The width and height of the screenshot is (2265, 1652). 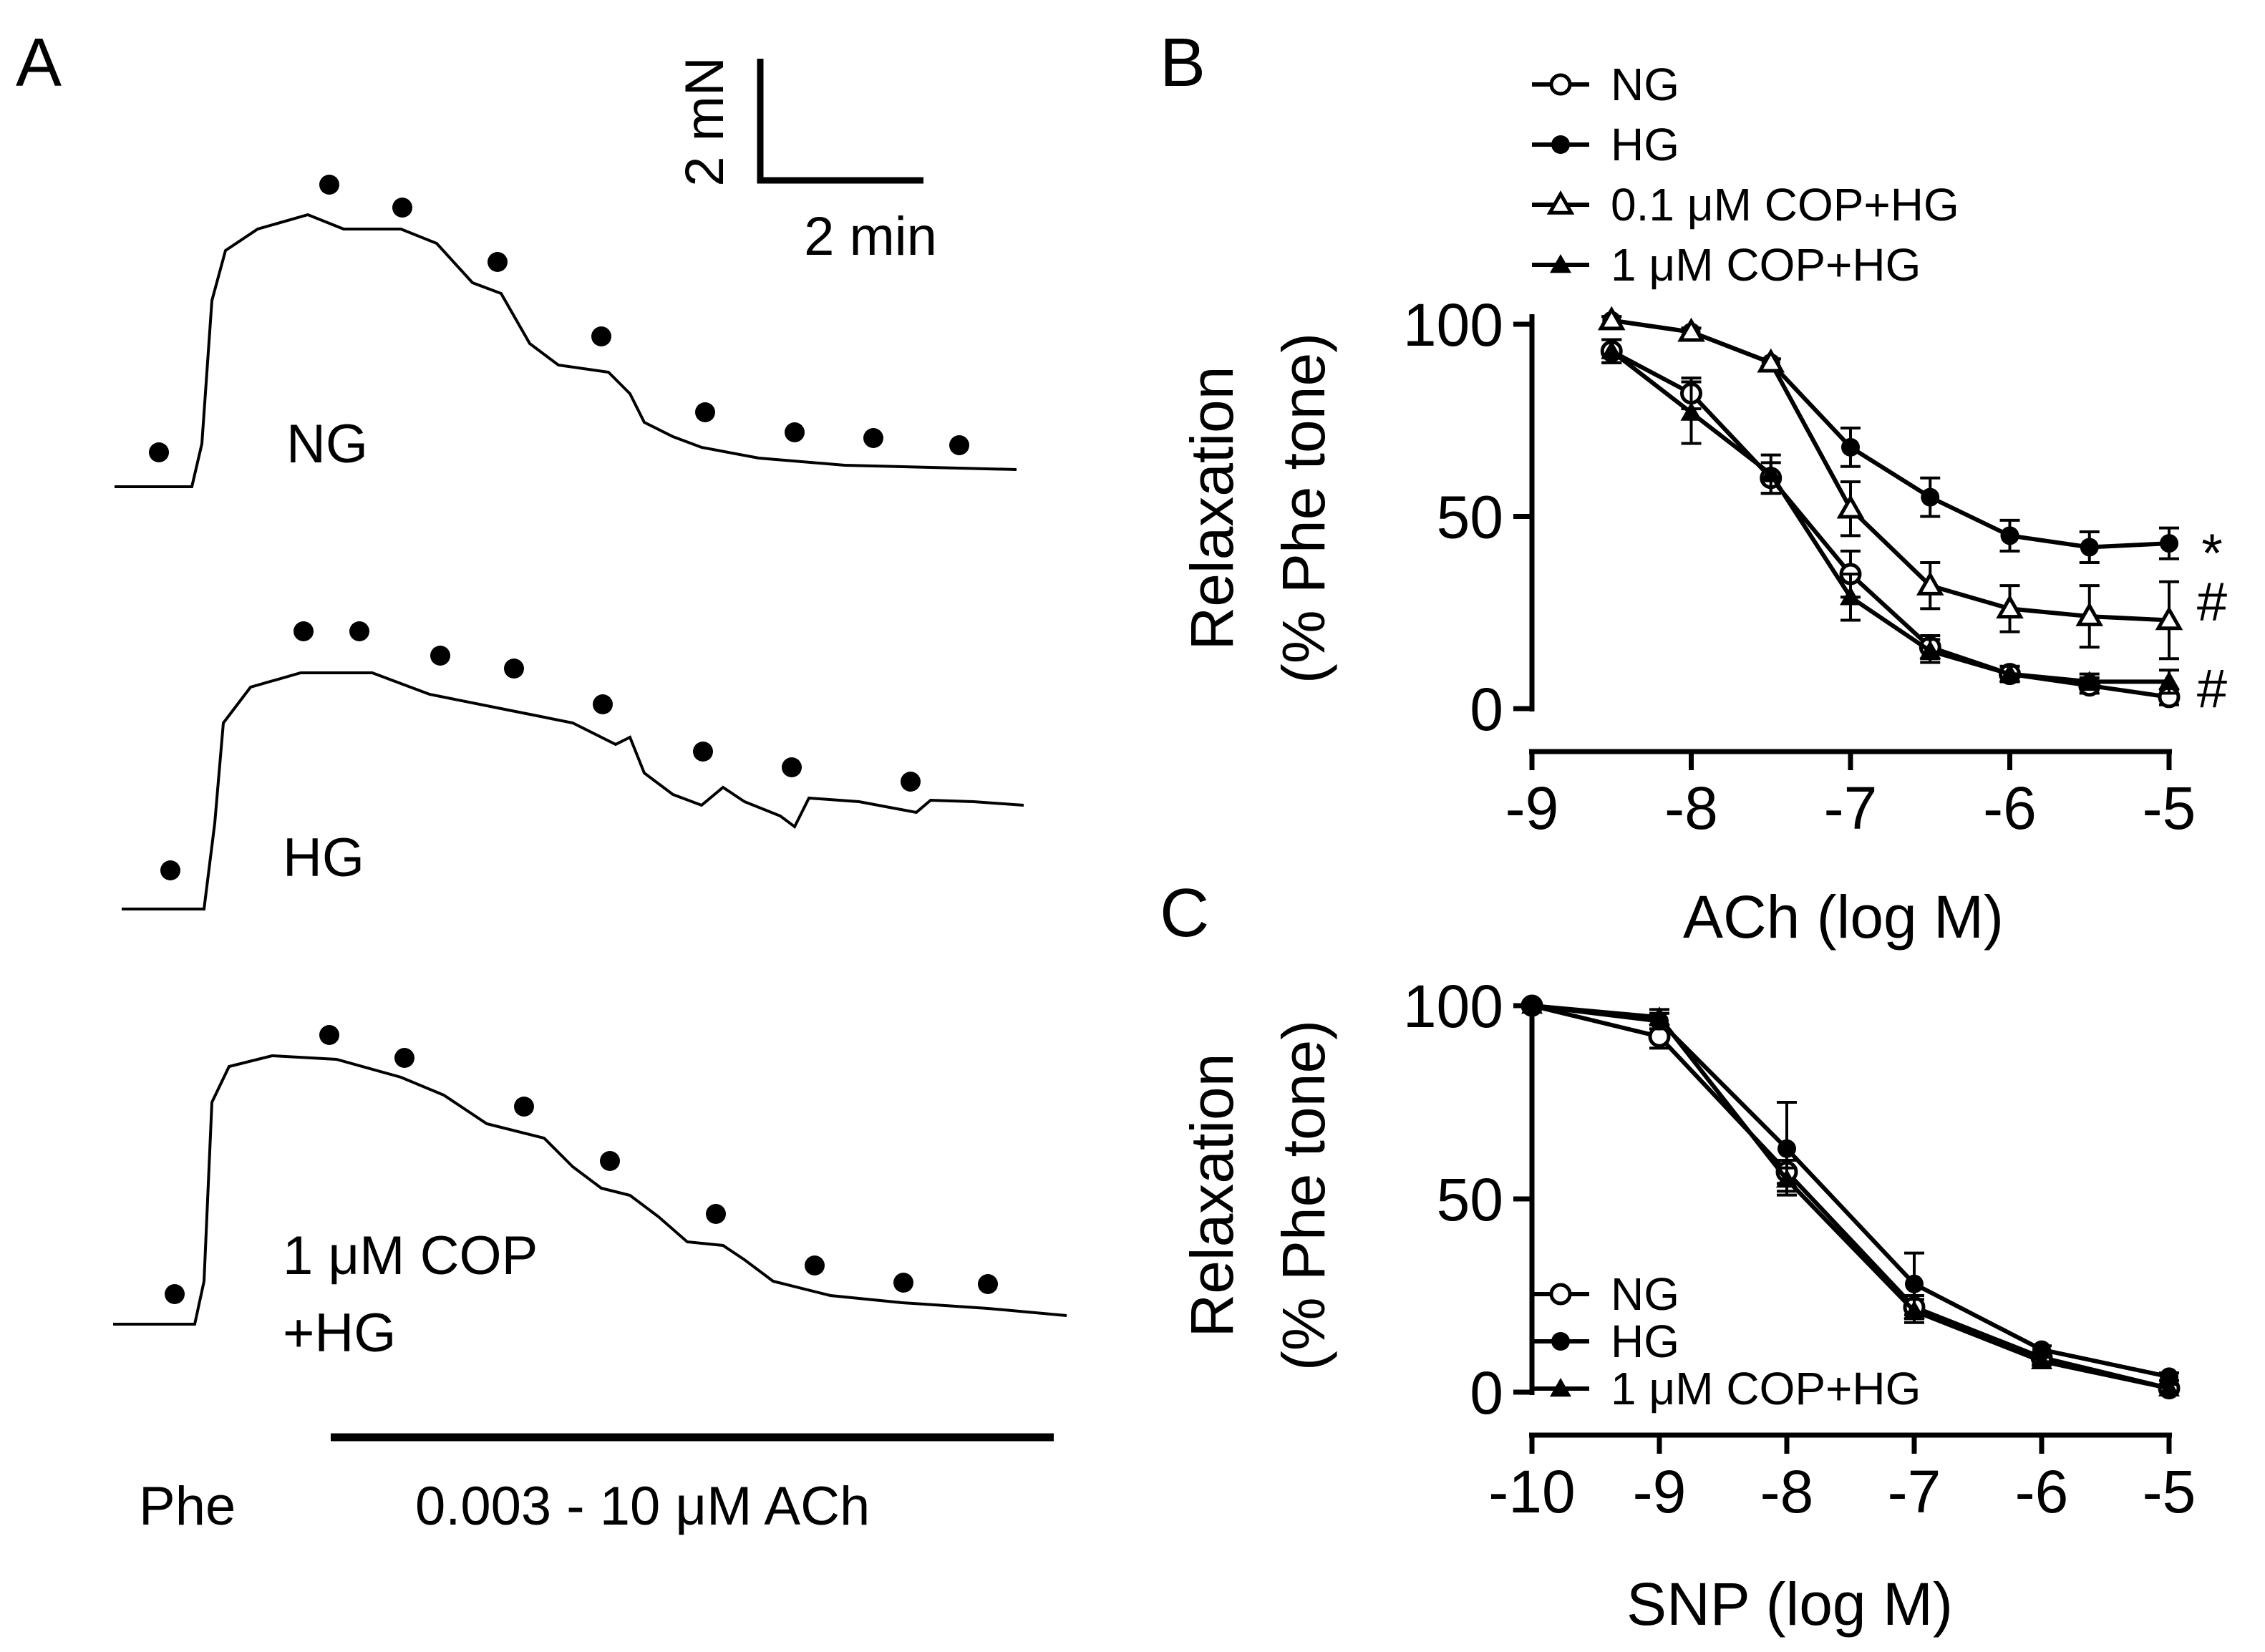 What do you see at coordinates (1645, 144) in the screenshot?
I see `panel-b-legend-label: HG` at bounding box center [1645, 144].